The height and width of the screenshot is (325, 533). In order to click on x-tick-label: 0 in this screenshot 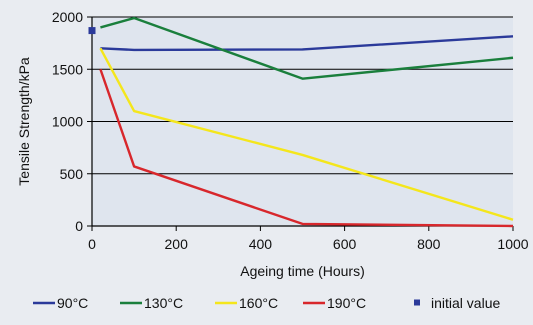, I will do `click(92, 244)`.